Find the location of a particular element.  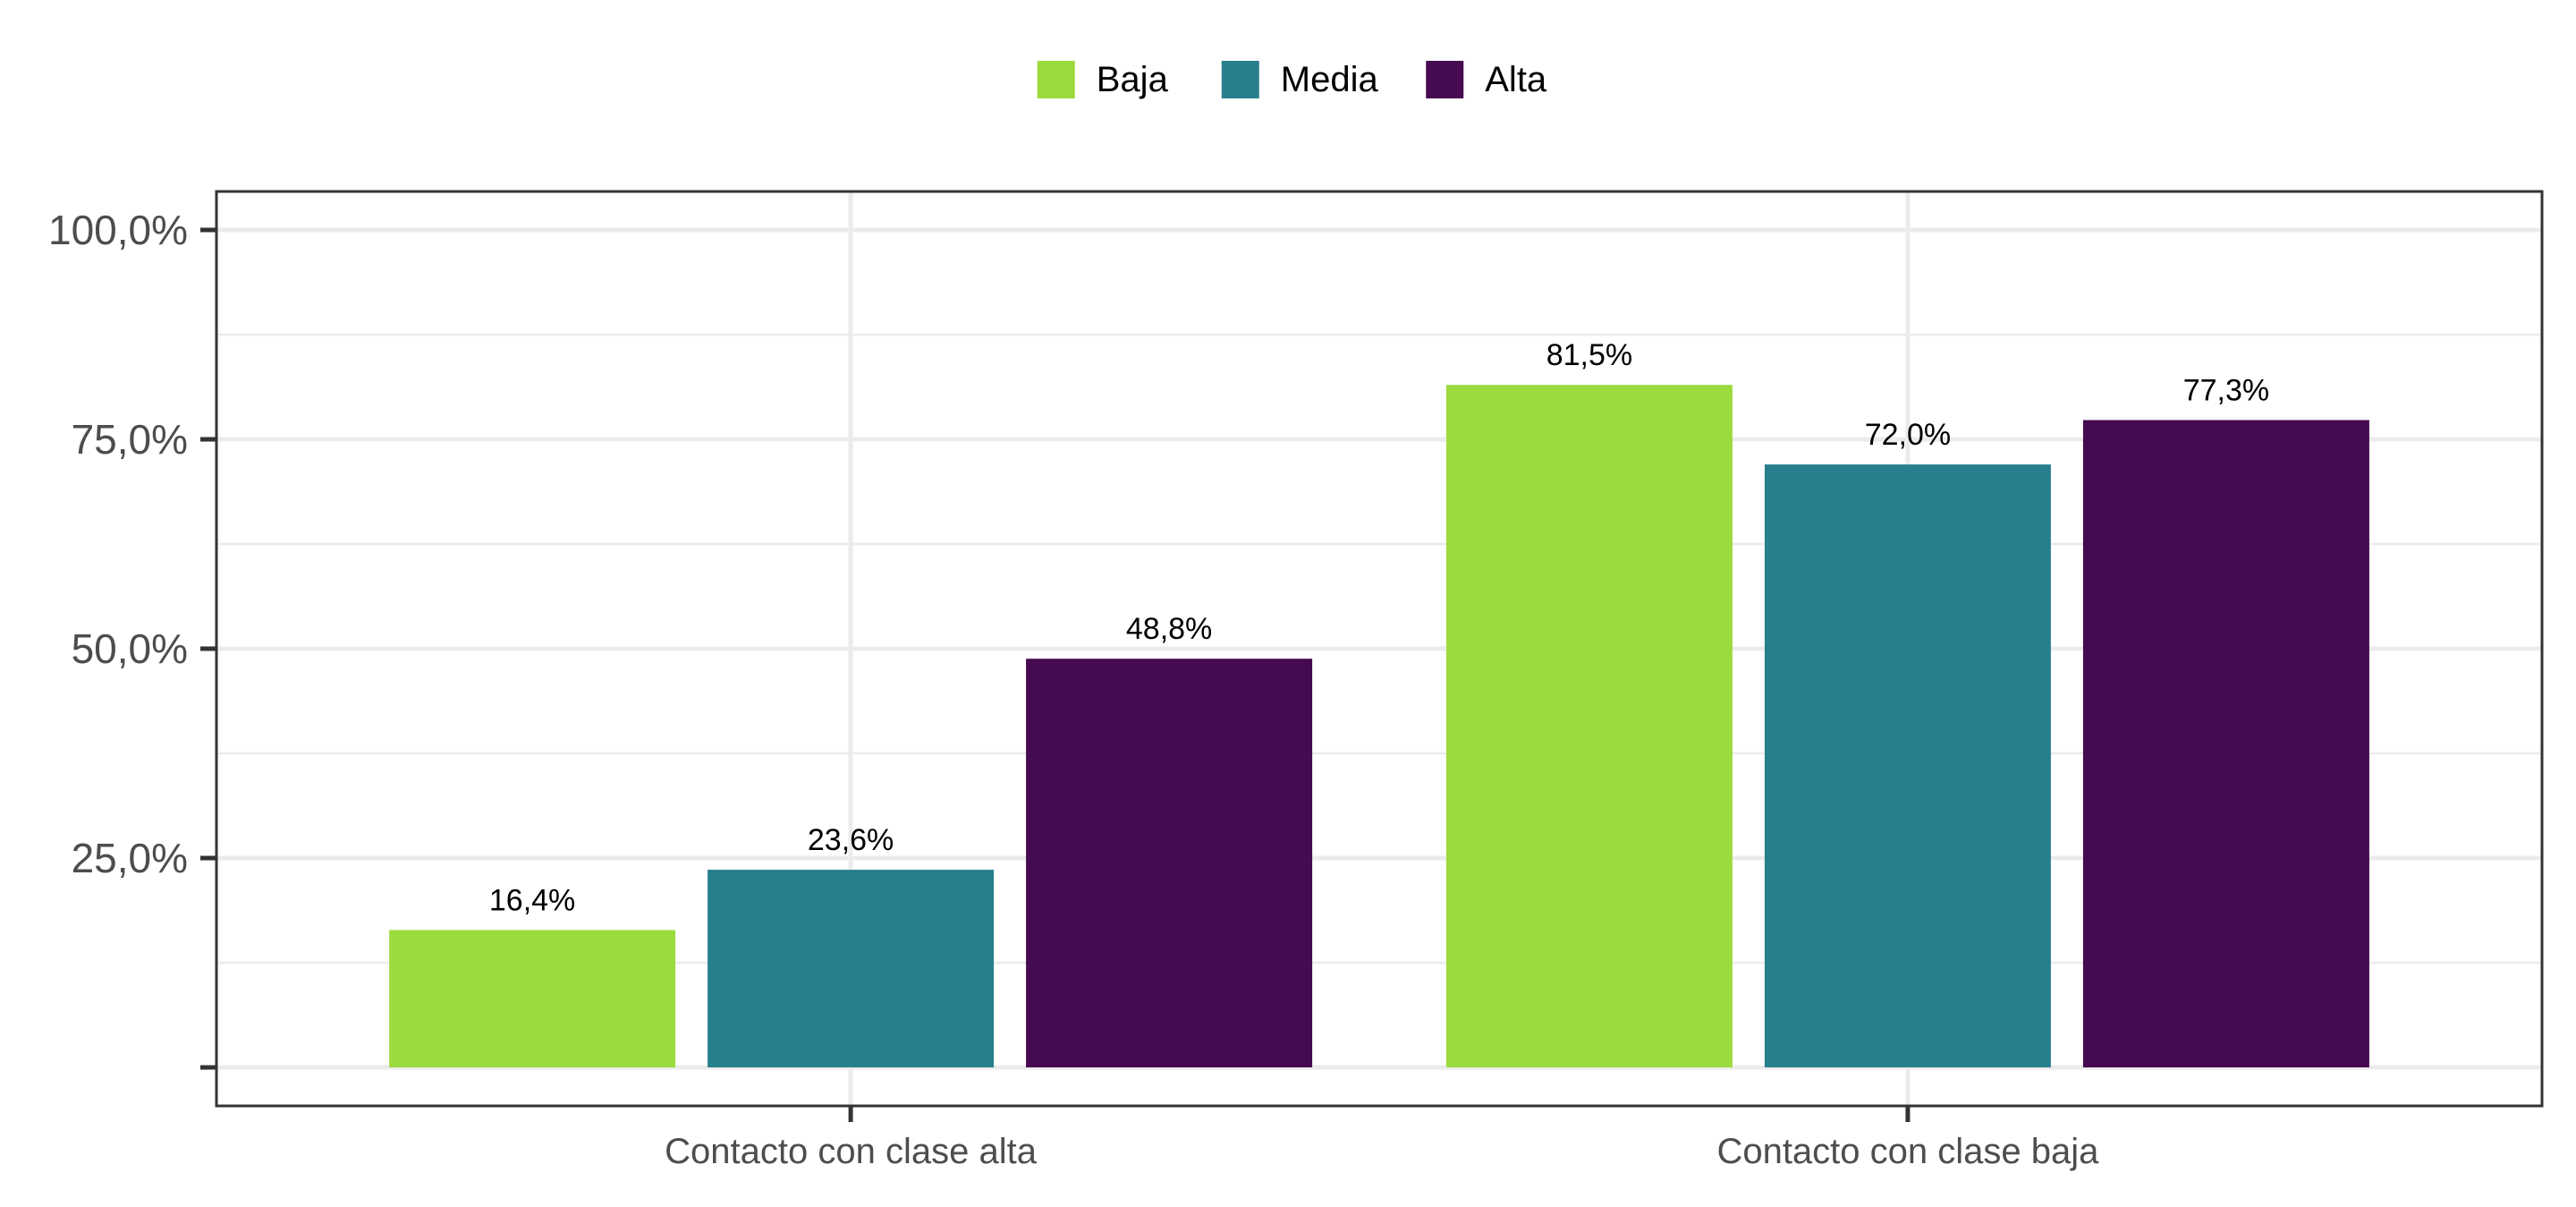

data-label: 77,3% is located at coordinates (2226, 391).